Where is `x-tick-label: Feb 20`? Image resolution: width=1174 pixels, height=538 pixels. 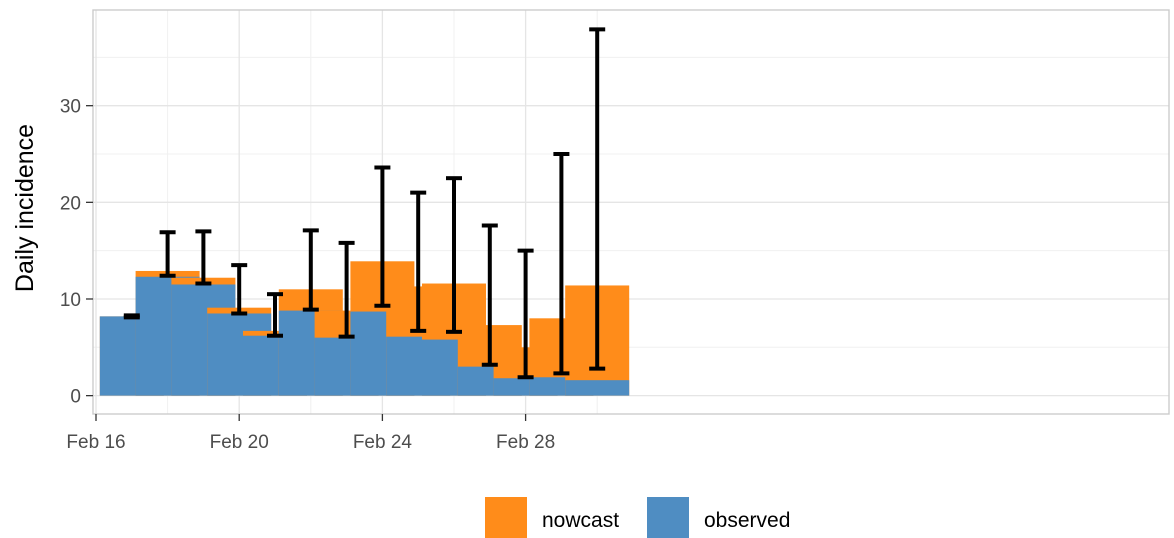
x-tick-label: Feb 20 is located at coordinates (239, 442).